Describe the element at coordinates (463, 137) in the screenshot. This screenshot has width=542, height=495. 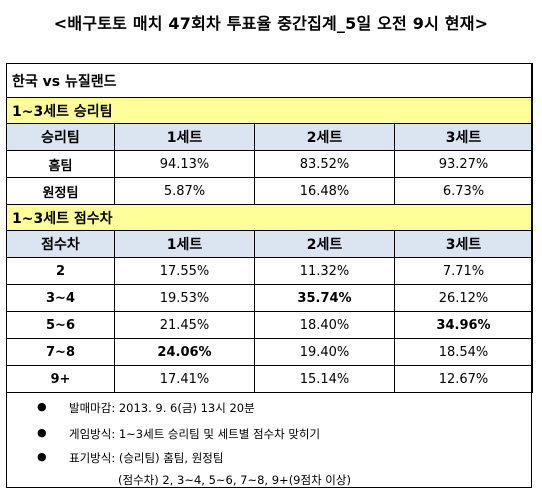
I see `win-header-set3: 3세트` at that location.